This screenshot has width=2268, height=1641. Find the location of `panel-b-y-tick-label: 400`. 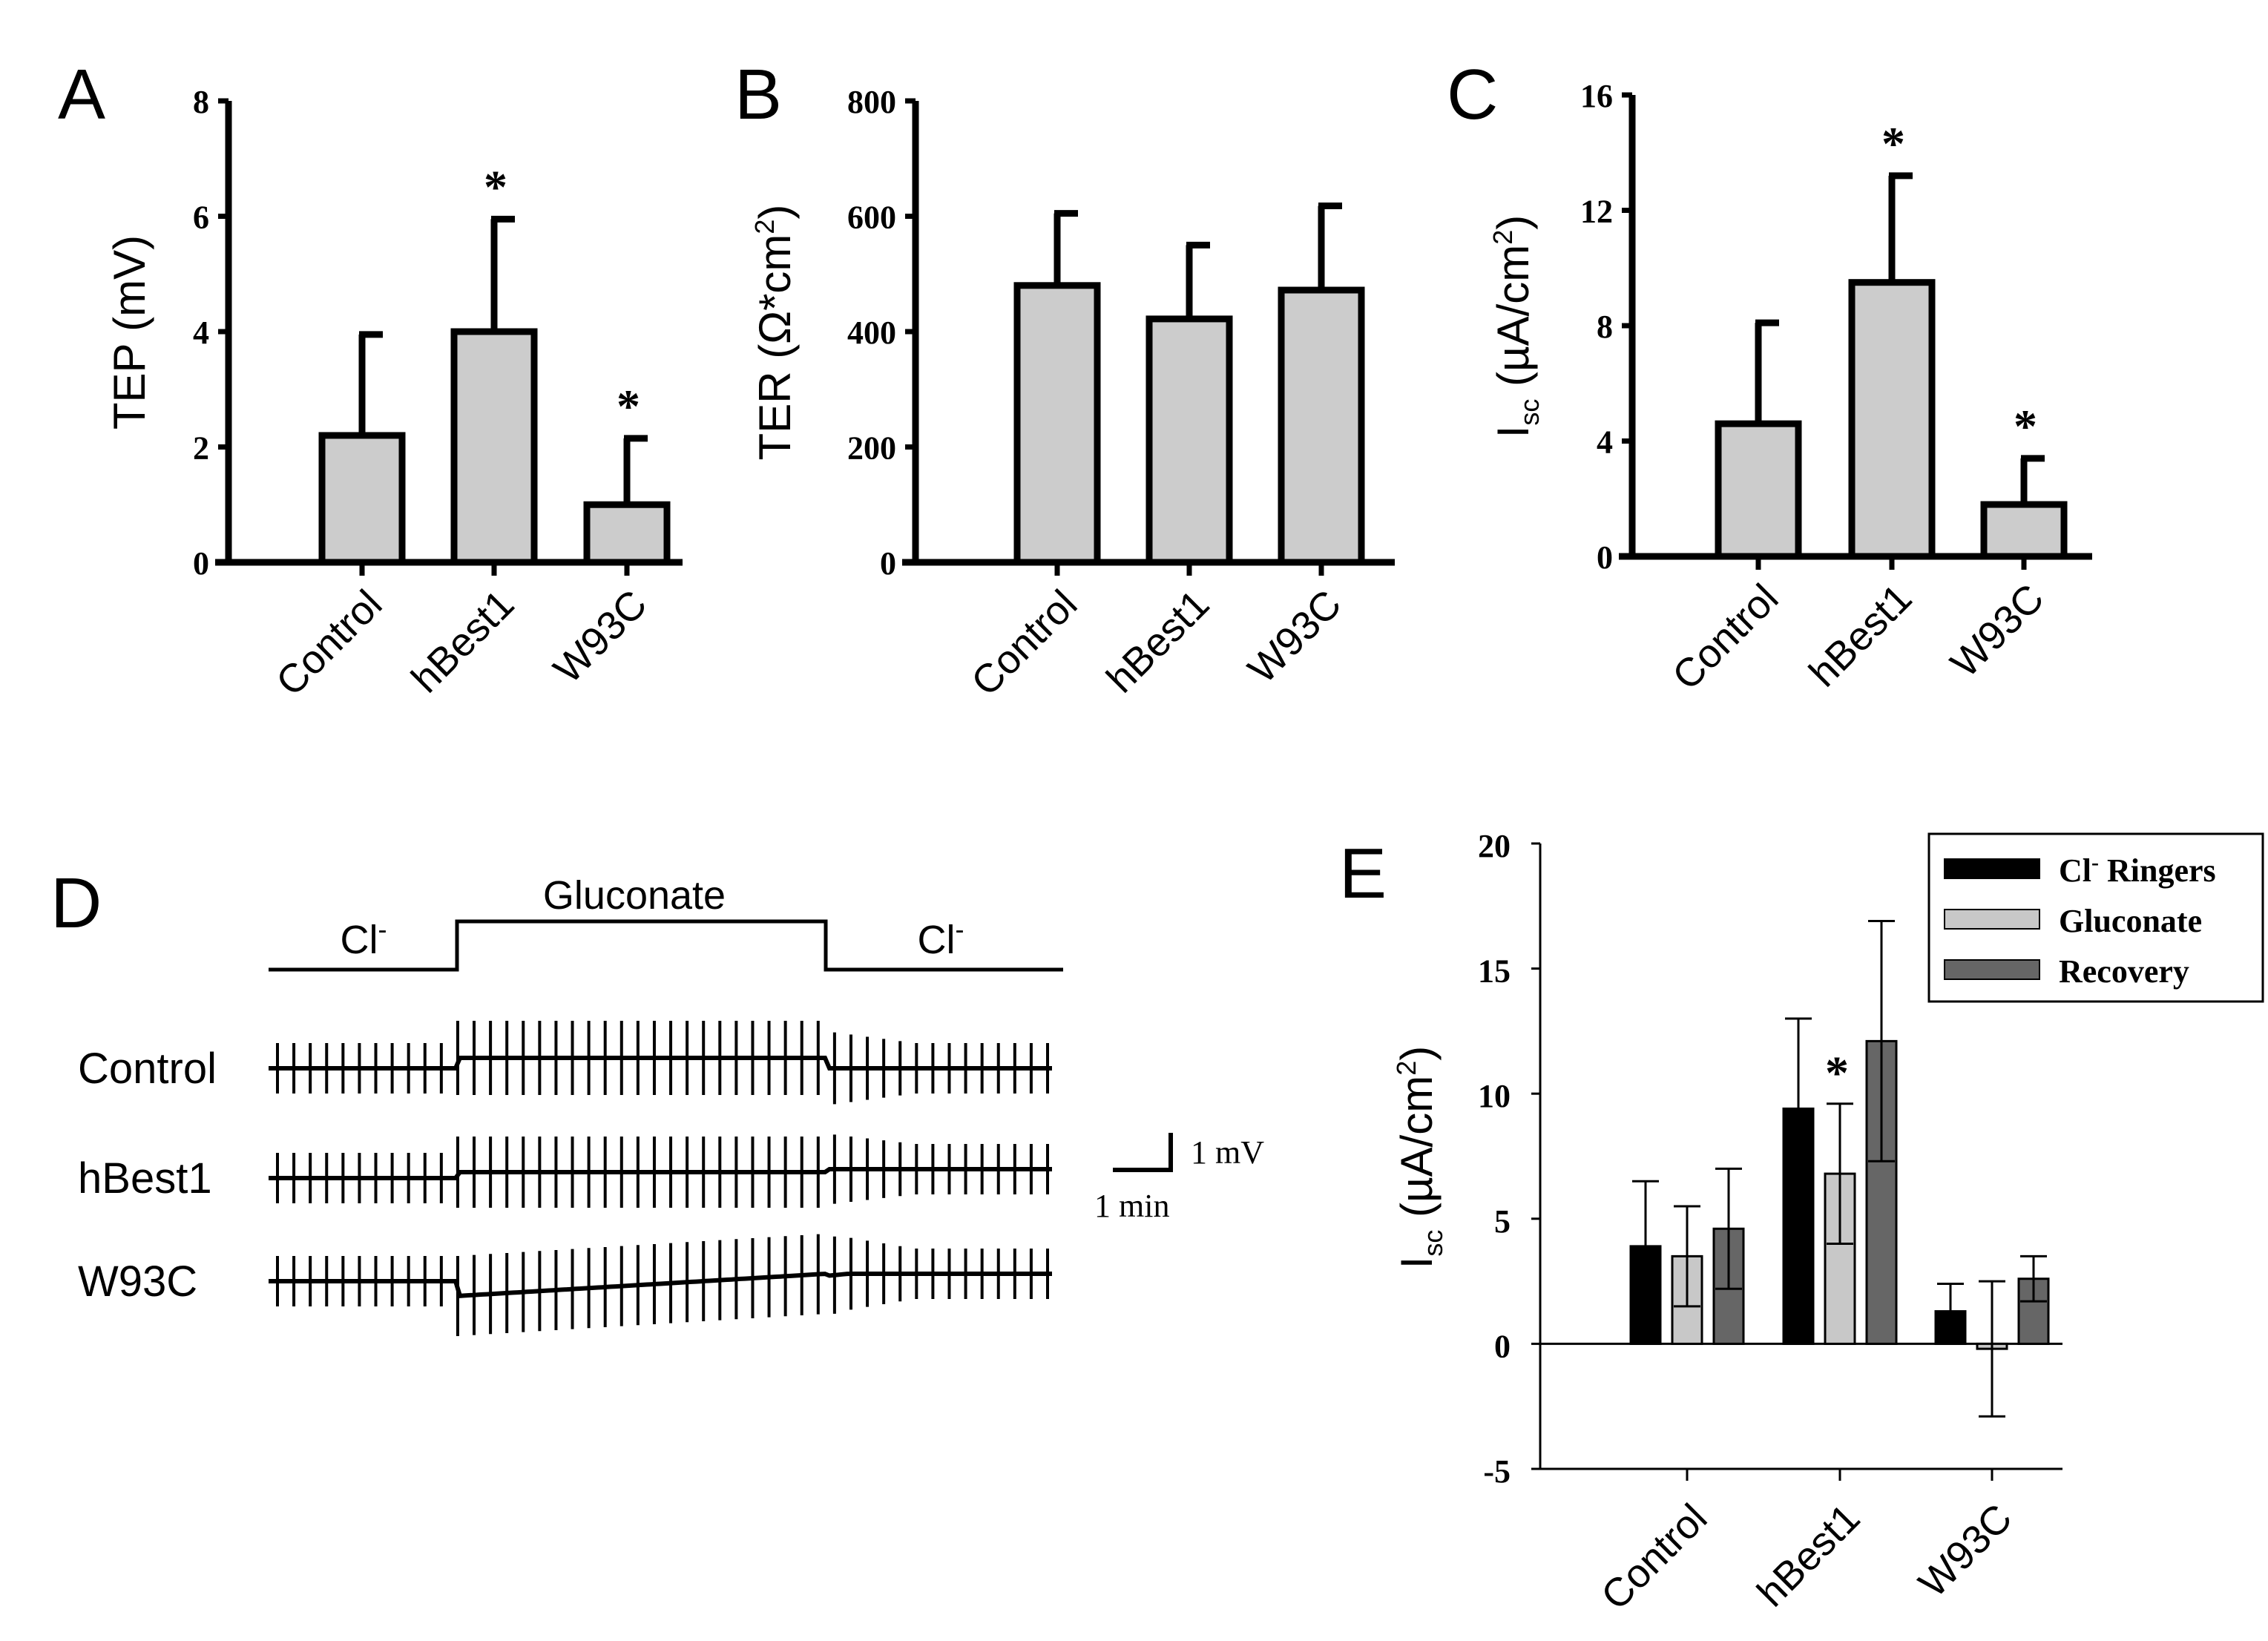

panel-b-y-tick-label: 400 is located at coordinates (872, 333).